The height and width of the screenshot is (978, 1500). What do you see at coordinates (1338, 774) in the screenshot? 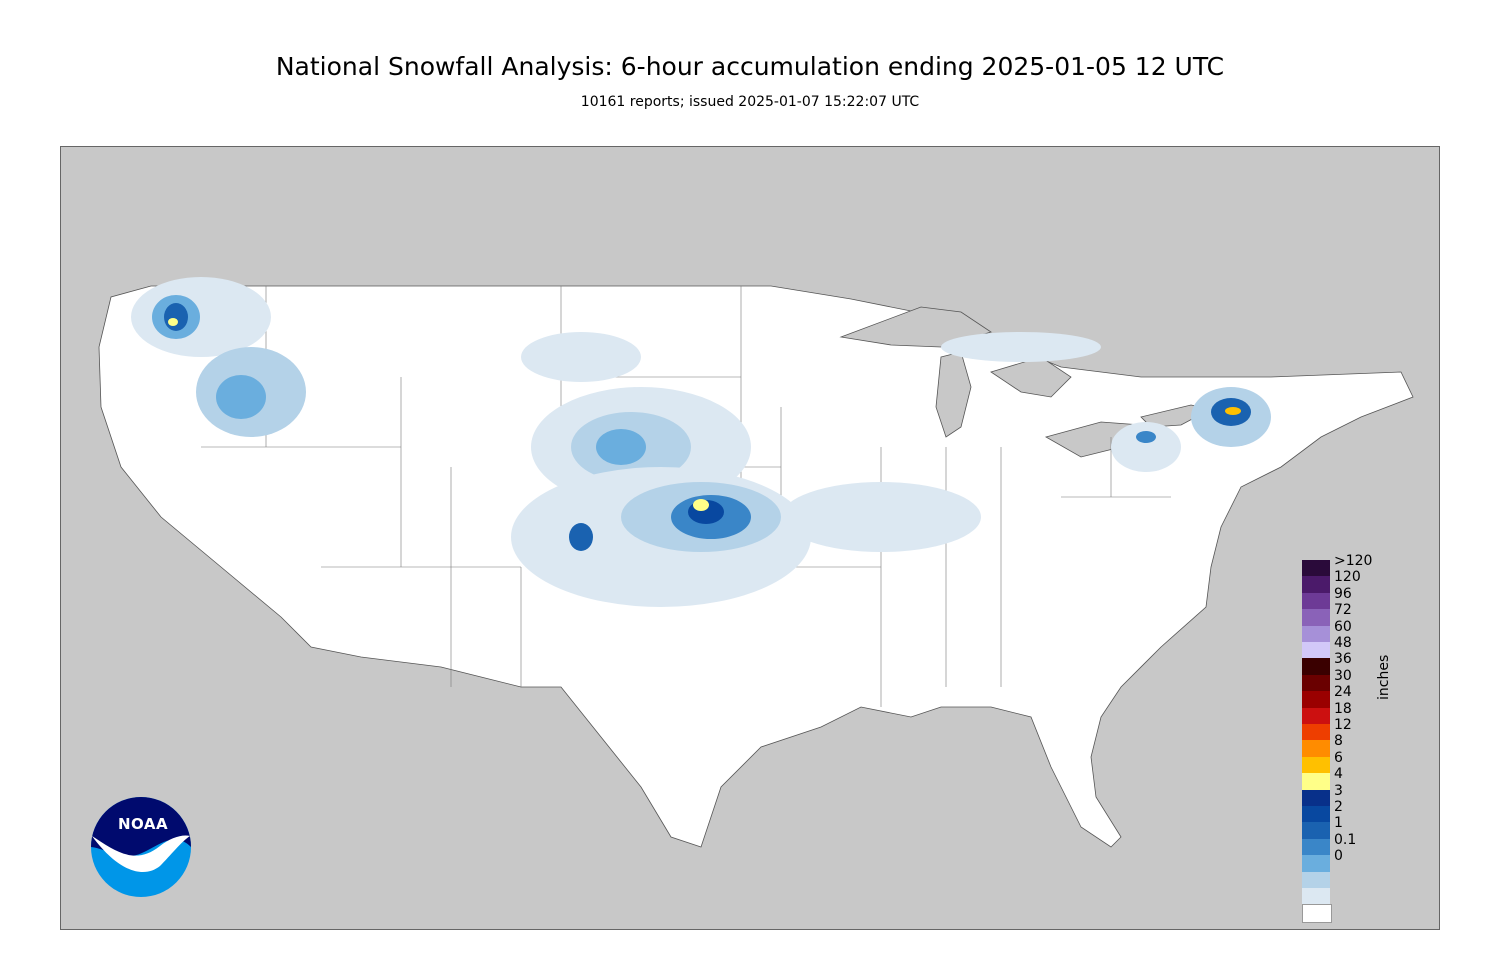
I see `legend-label: 4` at bounding box center [1338, 774].